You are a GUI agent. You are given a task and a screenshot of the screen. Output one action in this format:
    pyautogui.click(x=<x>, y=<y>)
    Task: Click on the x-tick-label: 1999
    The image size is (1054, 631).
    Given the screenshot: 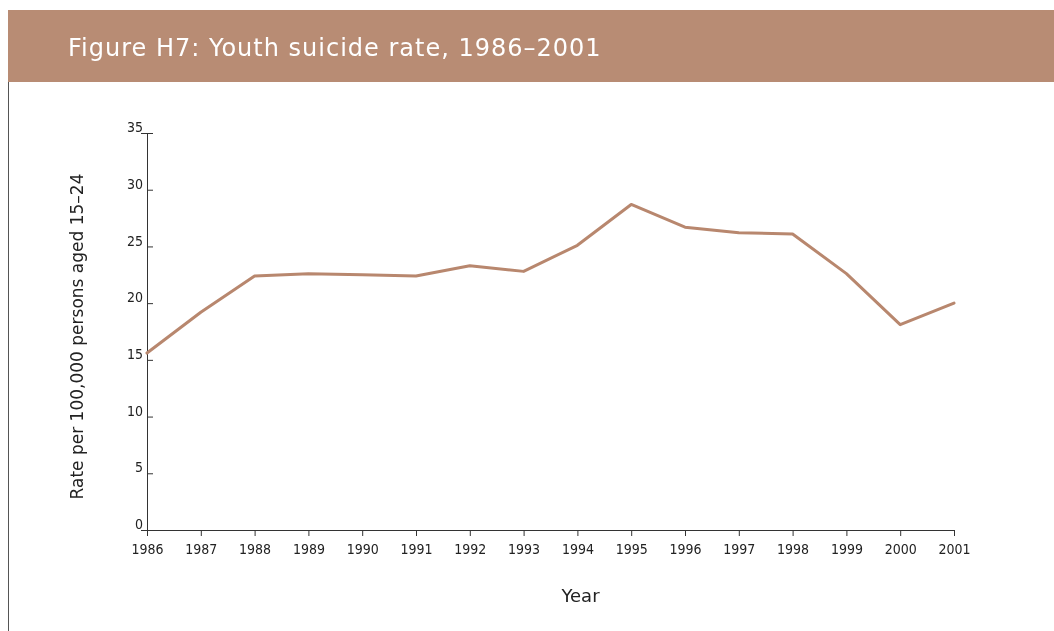 What is the action you would take?
    pyautogui.click(x=846, y=549)
    